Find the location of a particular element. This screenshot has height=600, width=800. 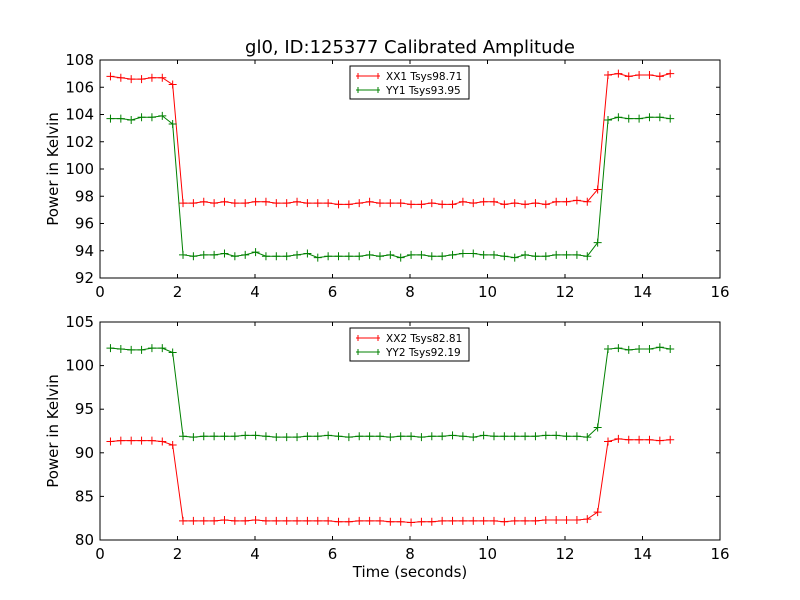

chart-title: gl0, ID:125377 Calibrated Amplitude is located at coordinates (410, 47).